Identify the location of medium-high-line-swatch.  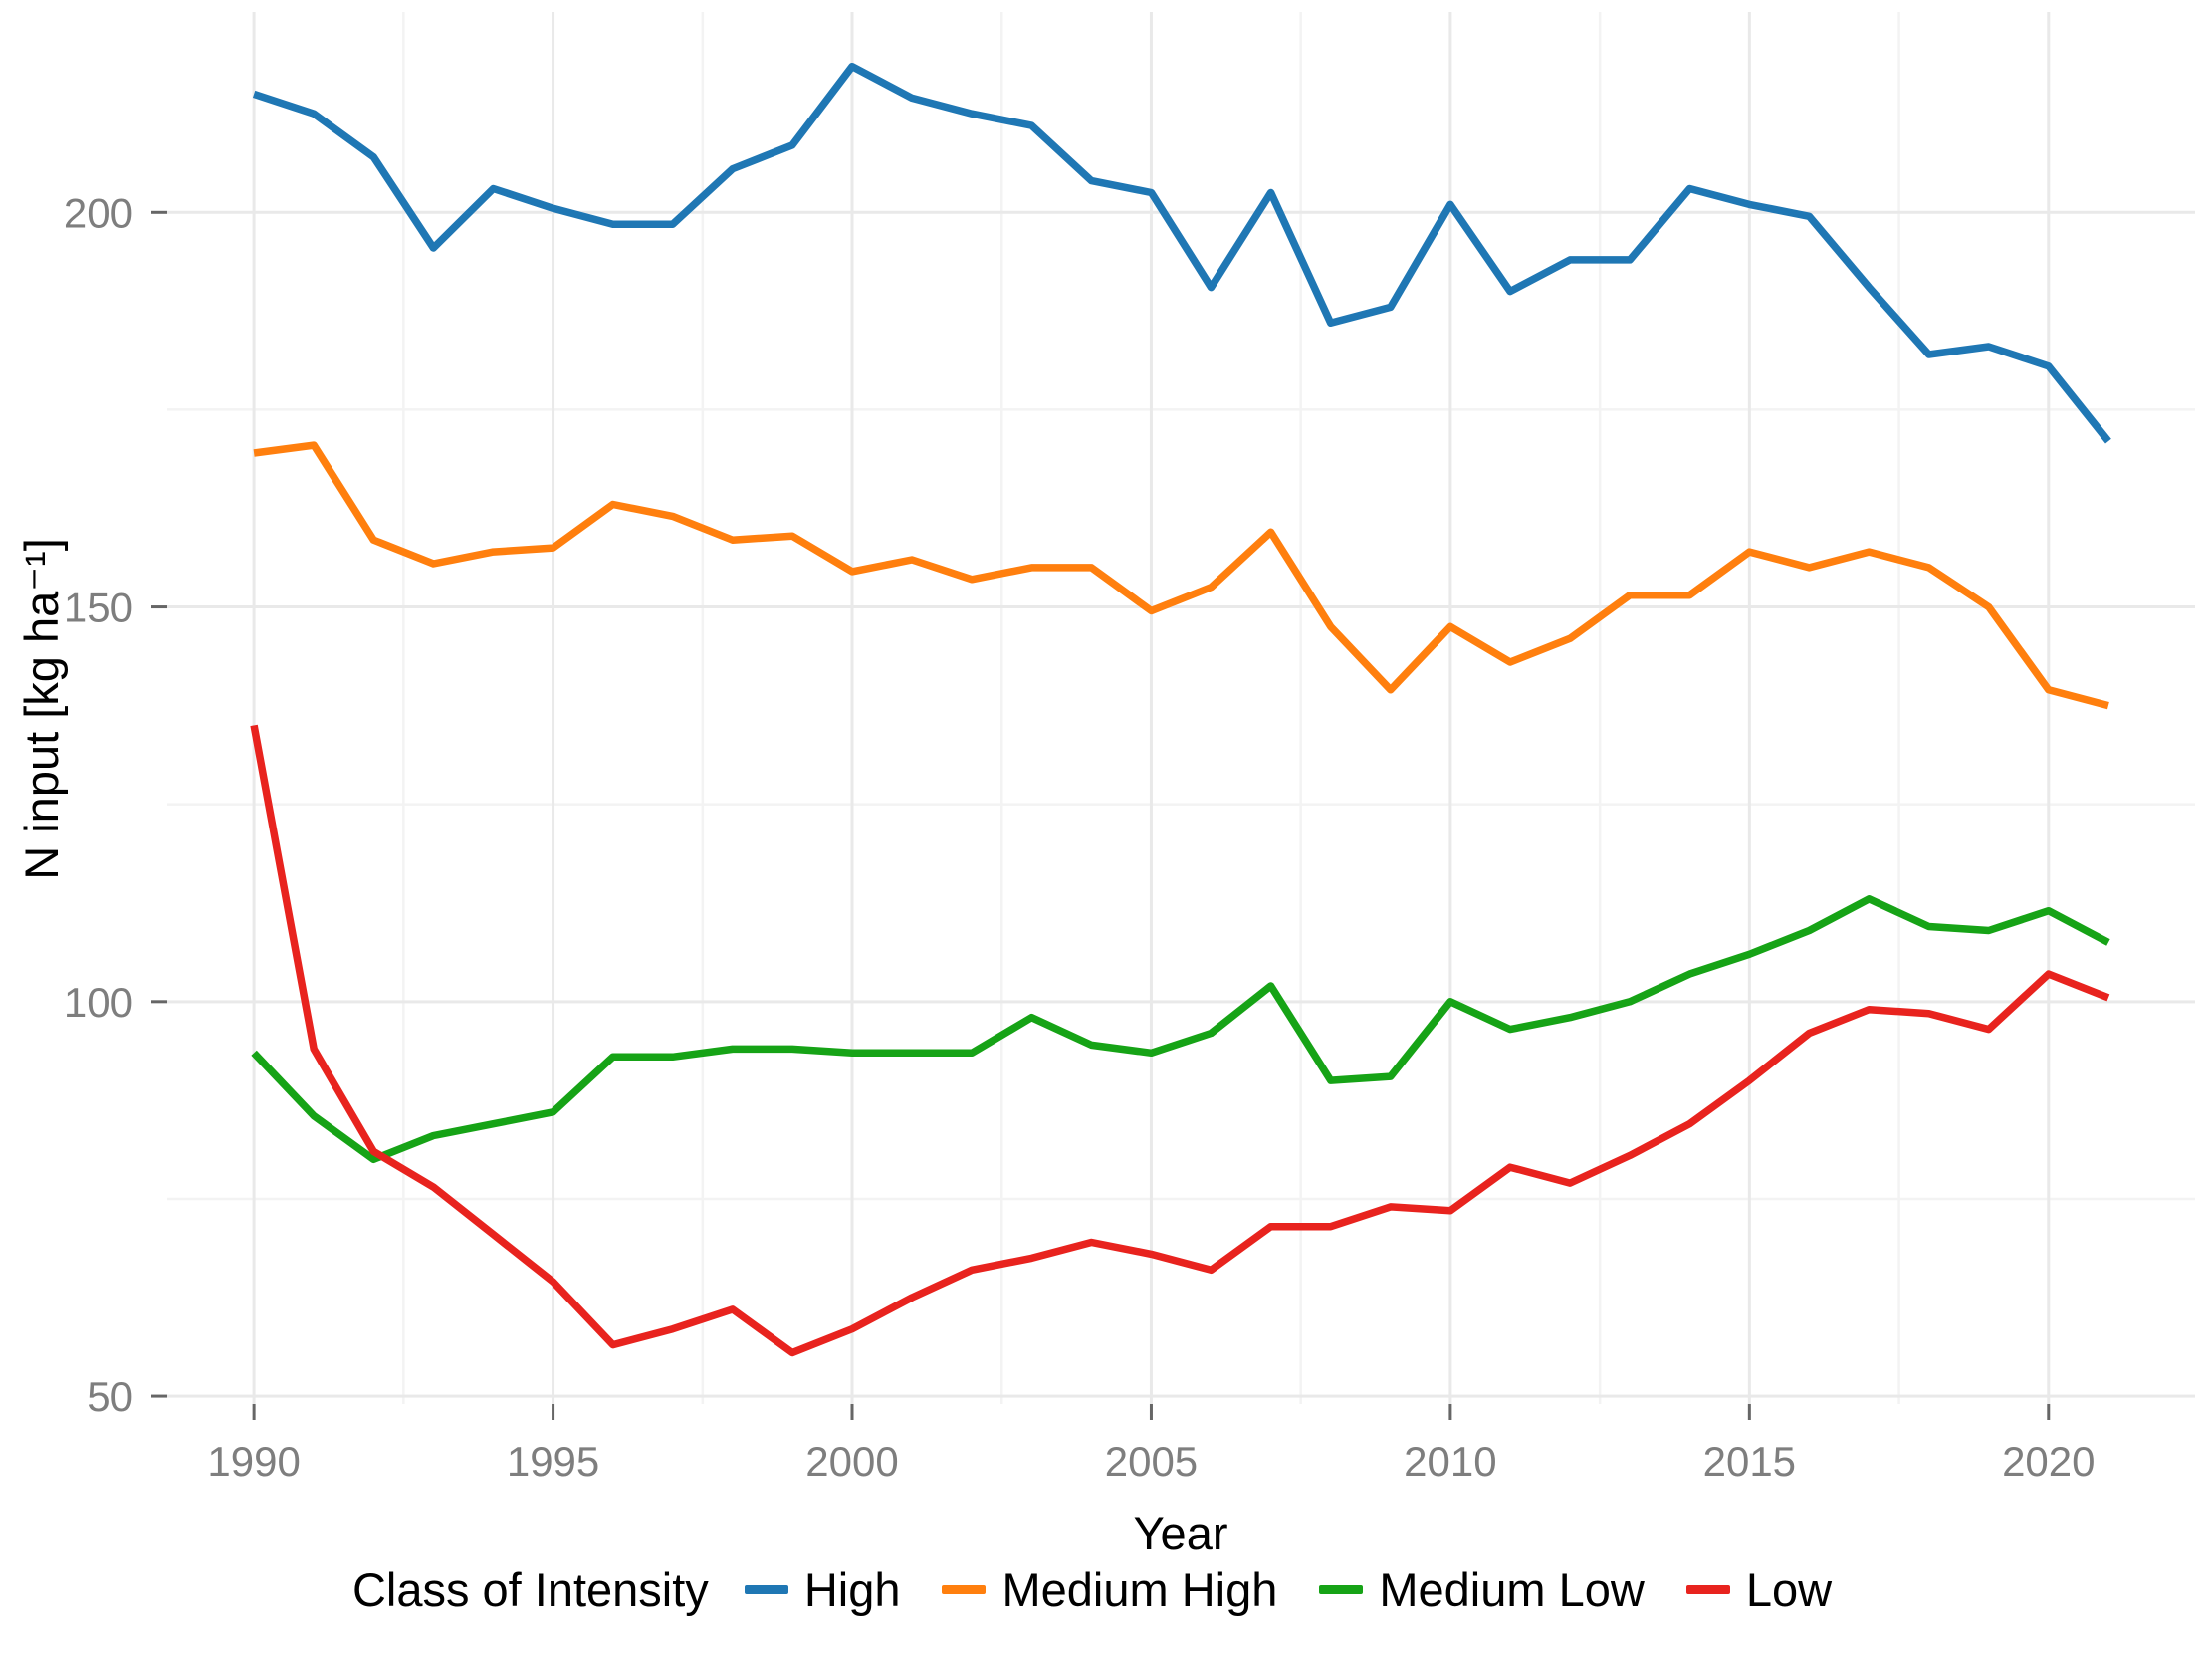
(964, 1589).